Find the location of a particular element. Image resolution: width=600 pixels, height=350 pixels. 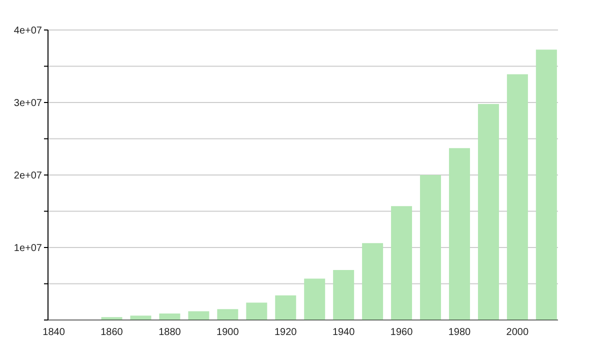

x-tick-label: 1840 is located at coordinates (54, 332).